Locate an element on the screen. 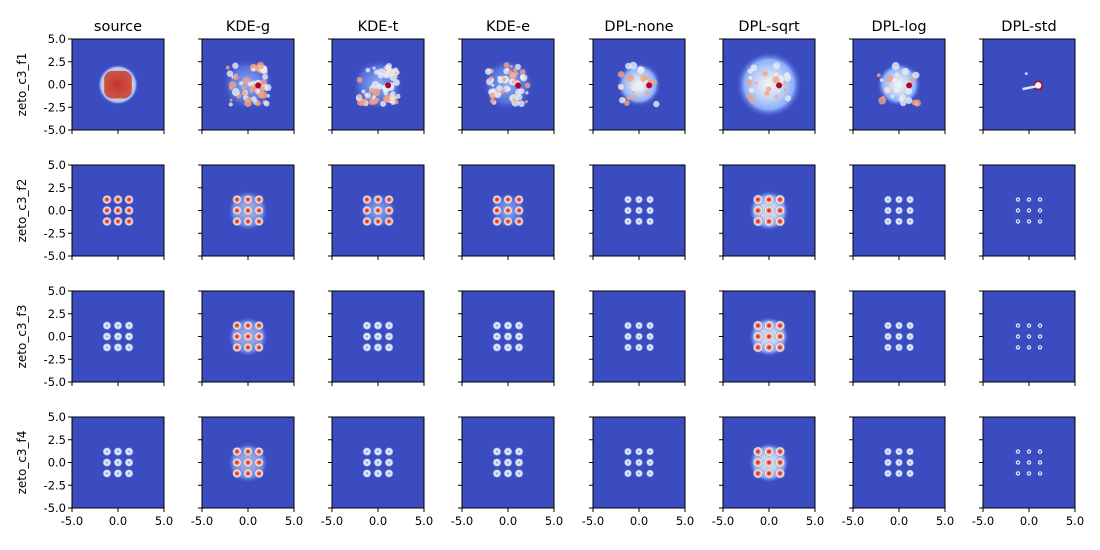  row-label-0: zeto_c3_f1 is located at coordinates (22, 85).